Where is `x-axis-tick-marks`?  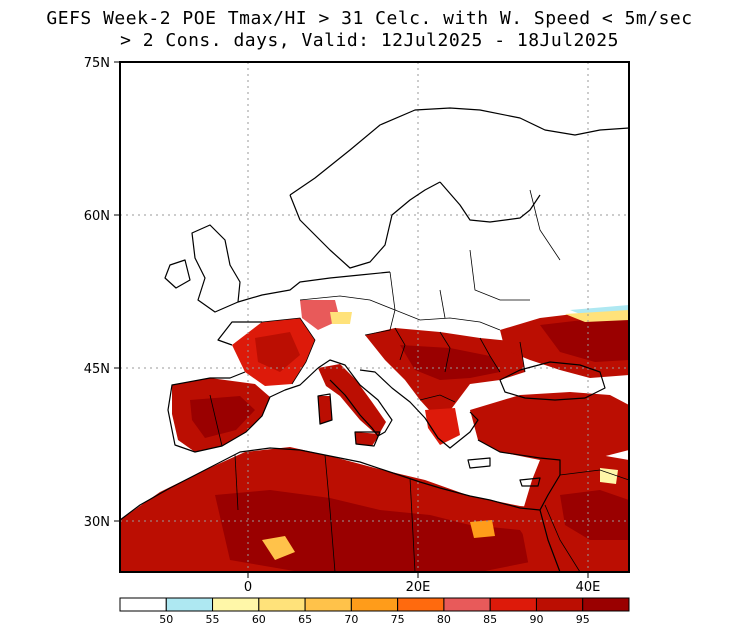 x-axis-tick-marks is located at coordinates (418, 575).